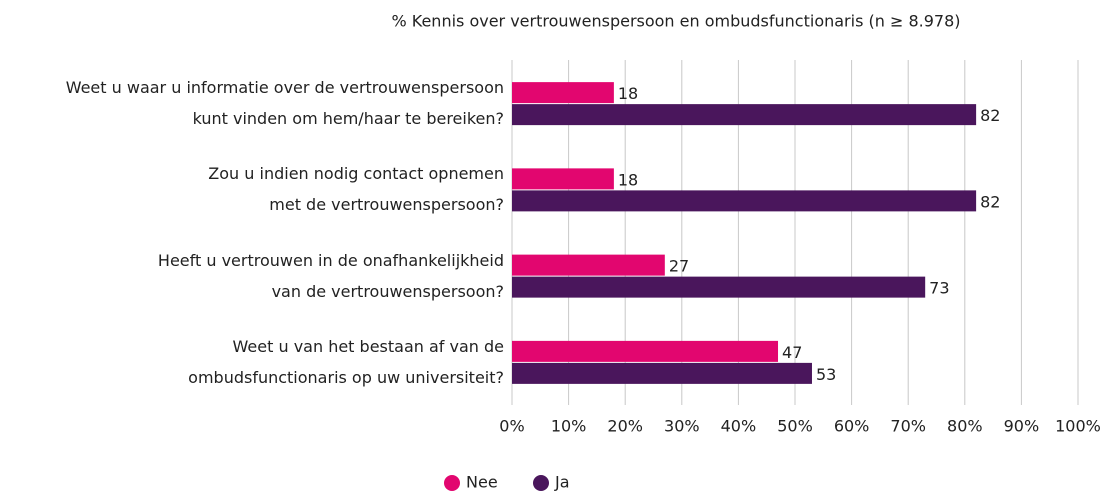 The image size is (1104, 495). What do you see at coordinates (826, 374) in the screenshot?
I see `value-label: 53` at bounding box center [826, 374].